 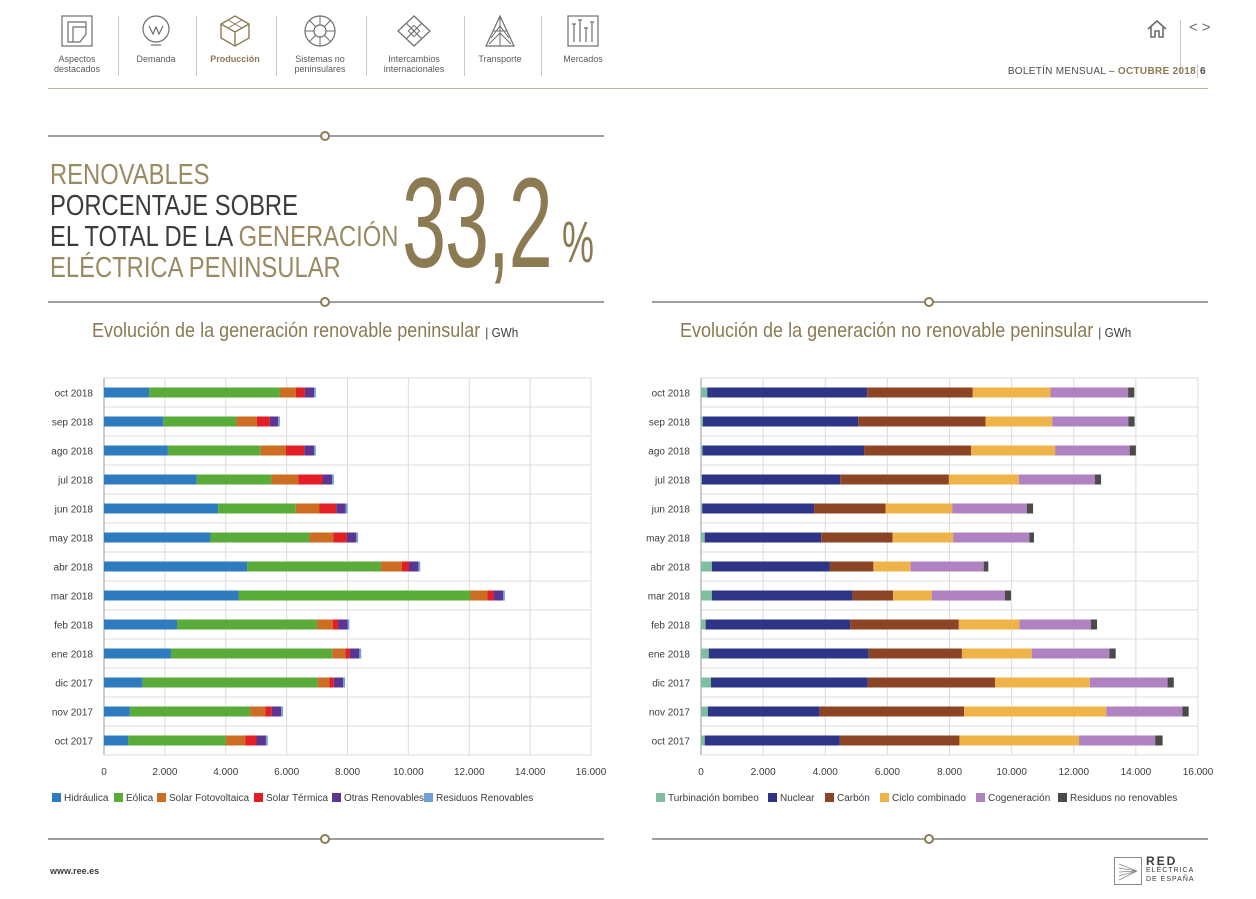 I want to click on nav-item-aspectos-destacados: Aspectos destacados, so click(x=77, y=44).